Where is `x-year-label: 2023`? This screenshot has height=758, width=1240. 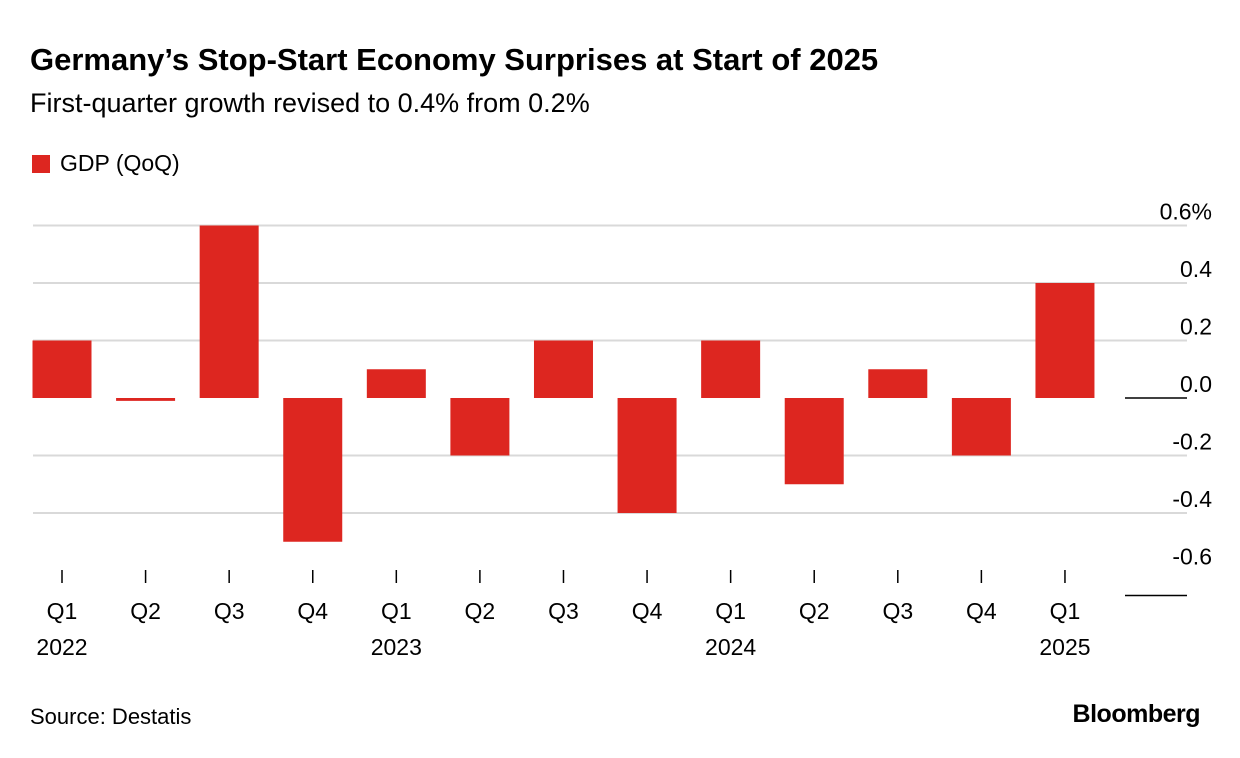 x-year-label: 2023 is located at coordinates (396, 647).